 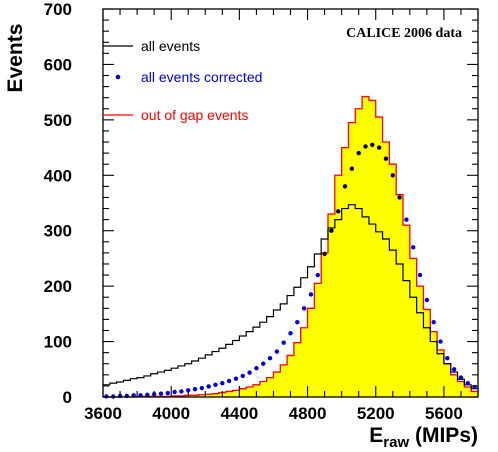 I want to click on x-tick-label: 5200, so click(x=376, y=413).